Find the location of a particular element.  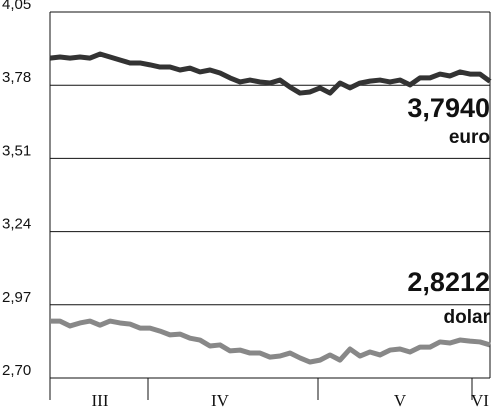

y-tick-label: 2,70 is located at coordinates (16, 370).